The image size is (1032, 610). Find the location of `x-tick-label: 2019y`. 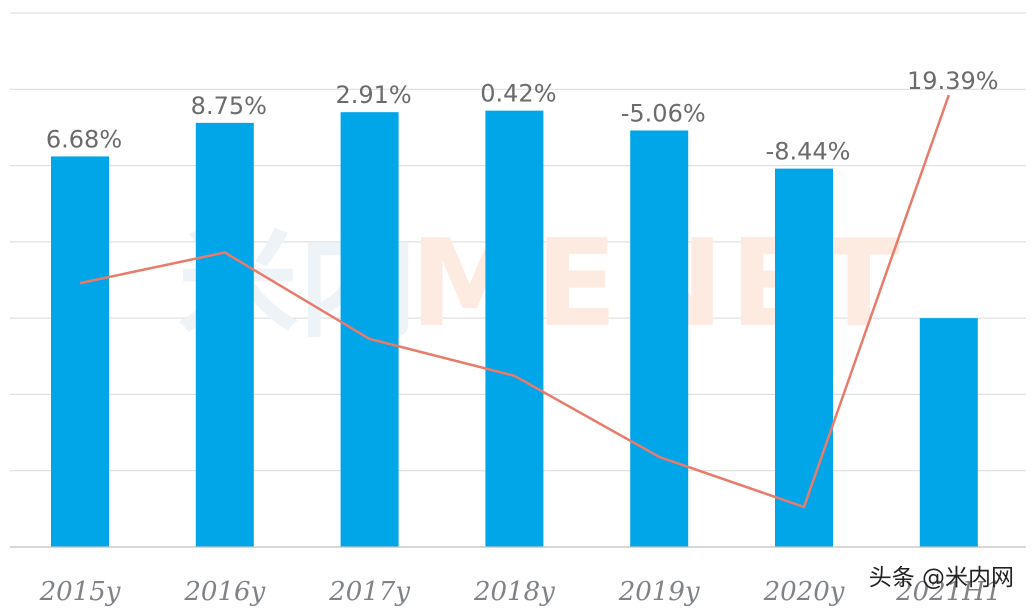

x-tick-label: 2019y is located at coordinates (659, 592).